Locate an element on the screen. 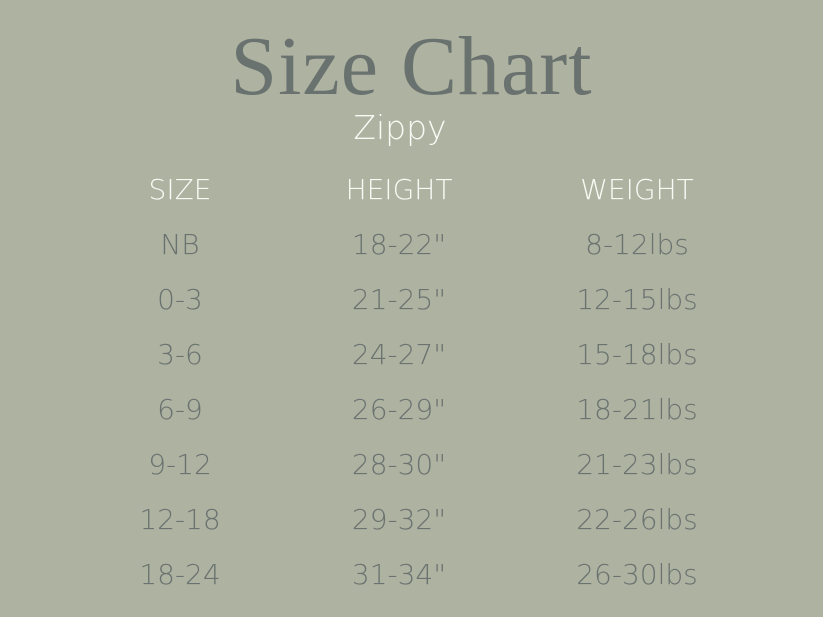 This screenshot has height=617, width=823. cell-size: 12-18 is located at coordinates (180, 519).